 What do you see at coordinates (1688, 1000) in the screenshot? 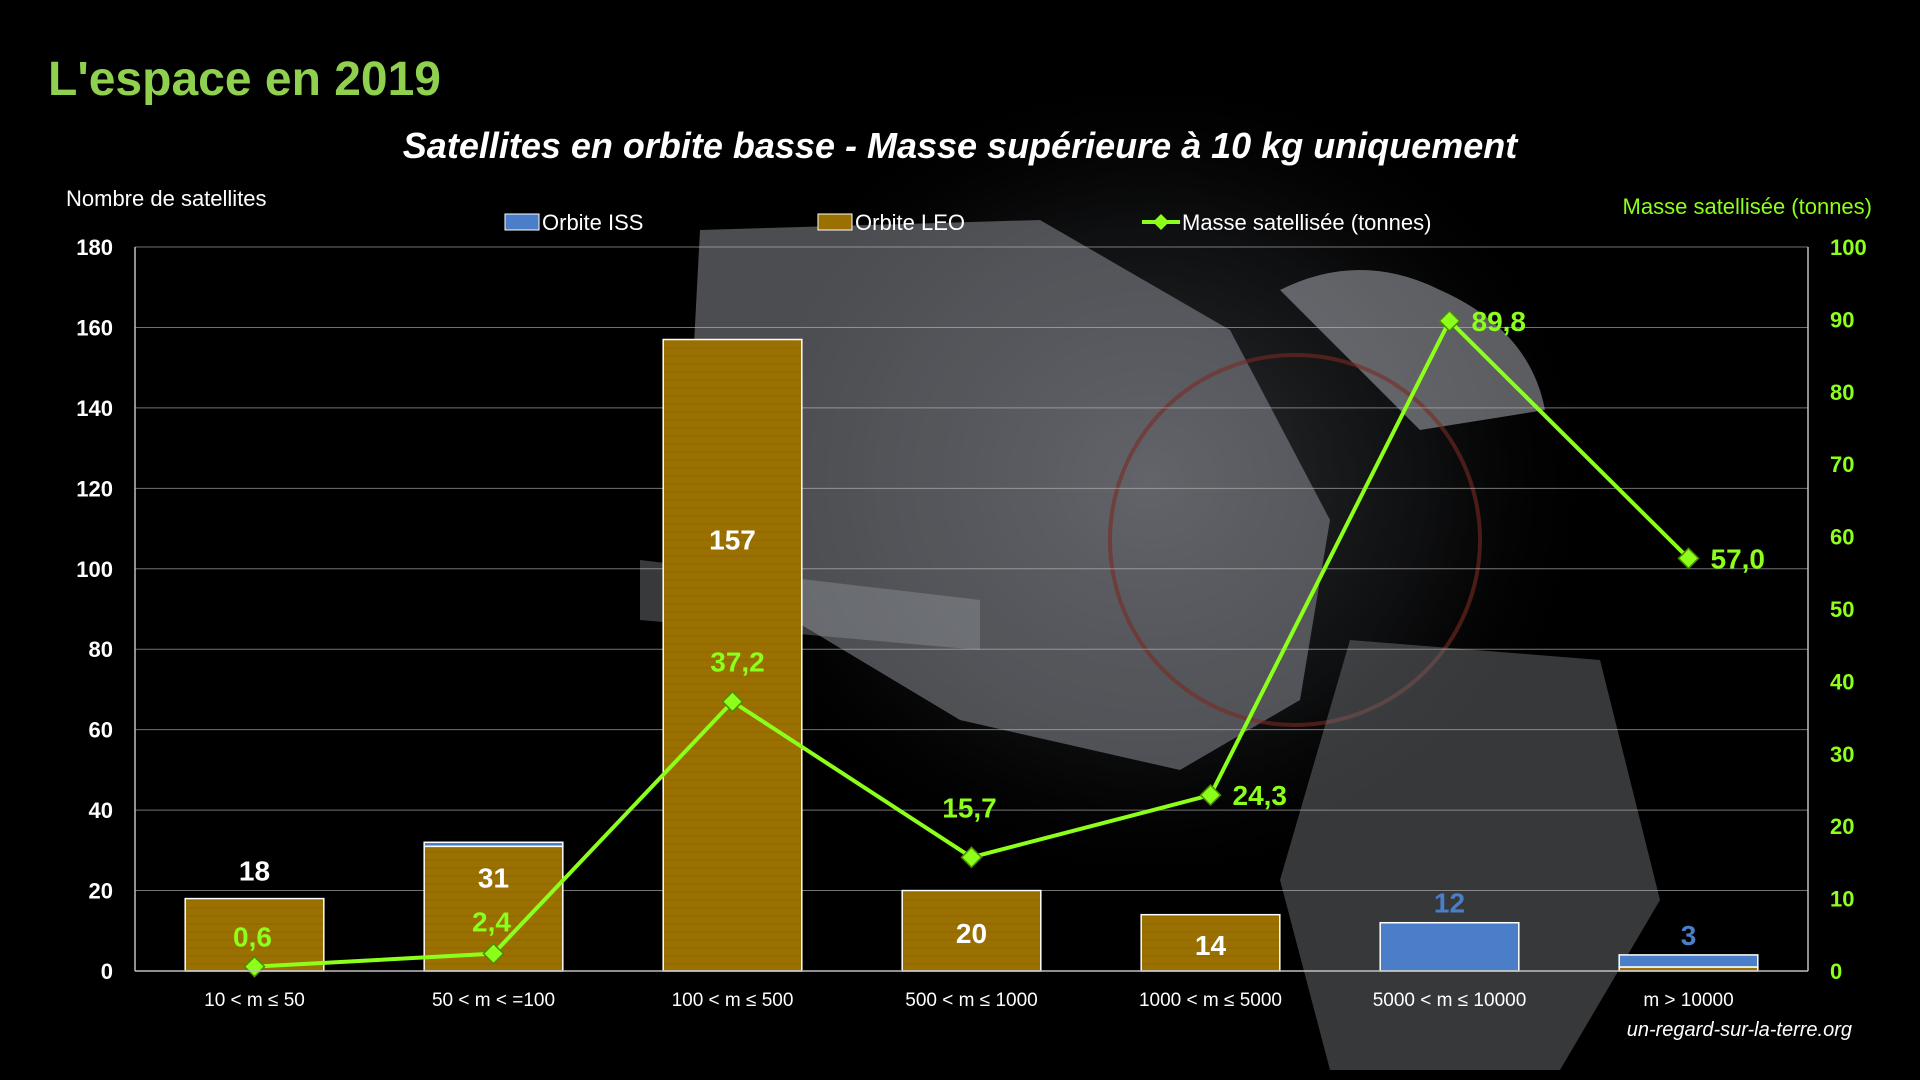
I see `x-tick-label: m > 10000` at bounding box center [1688, 1000].